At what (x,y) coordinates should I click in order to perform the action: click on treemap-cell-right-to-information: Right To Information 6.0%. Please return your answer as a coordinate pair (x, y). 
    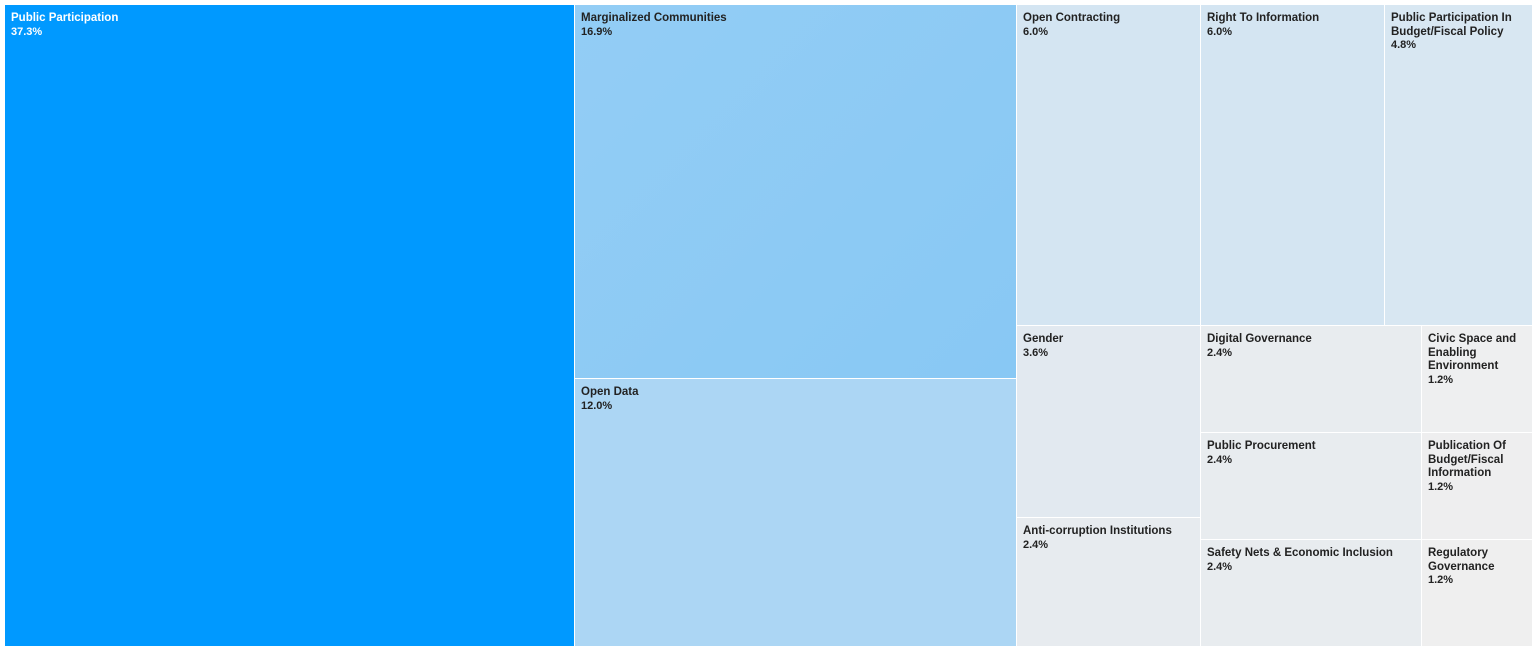
    Looking at the image, I should click on (1293, 165).